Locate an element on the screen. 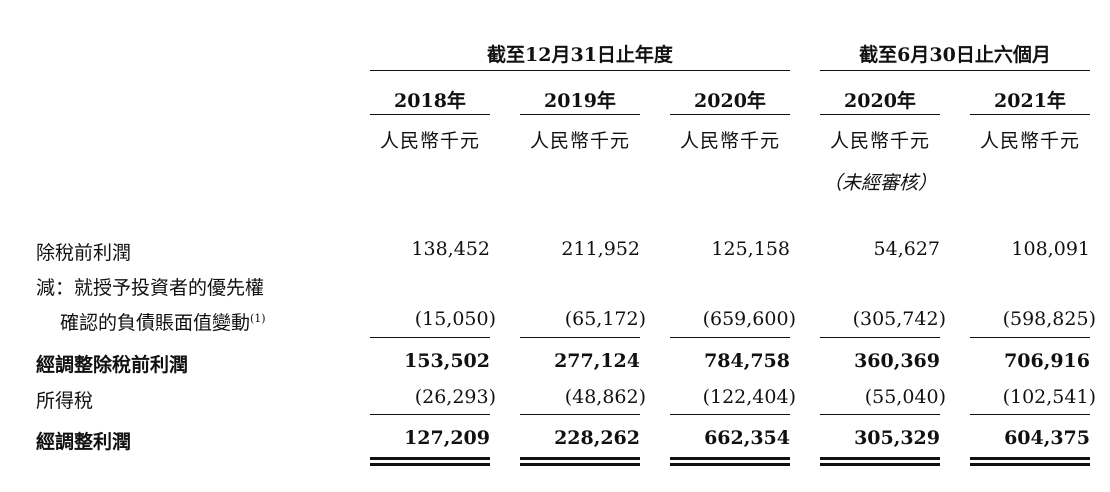  cell-r4-c2: 277,124 is located at coordinates (597, 361).